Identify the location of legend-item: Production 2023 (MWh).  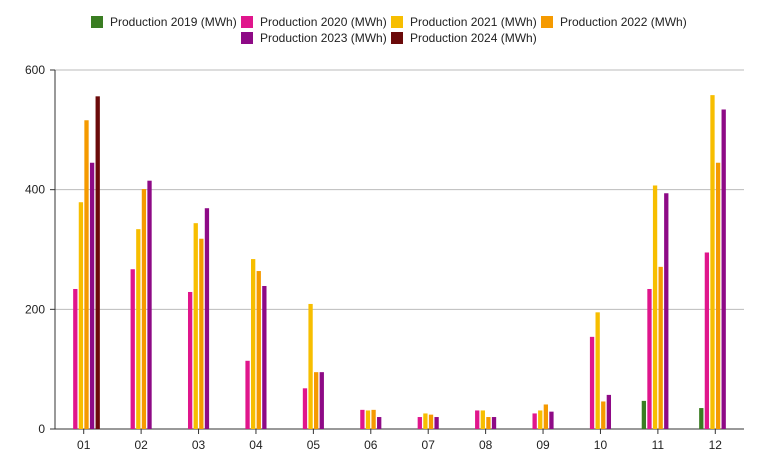
(314, 38).